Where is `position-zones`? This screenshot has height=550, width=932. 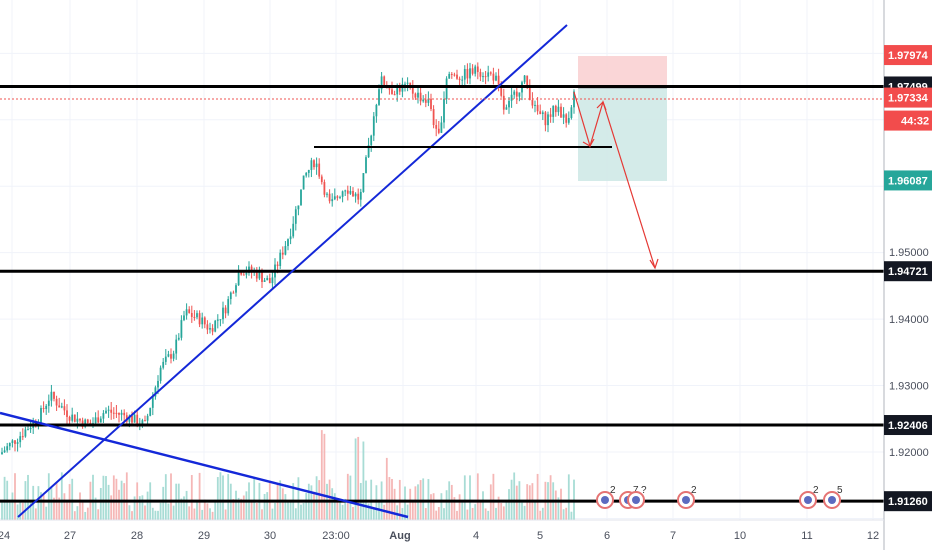 position-zones is located at coordinates (622, 118).